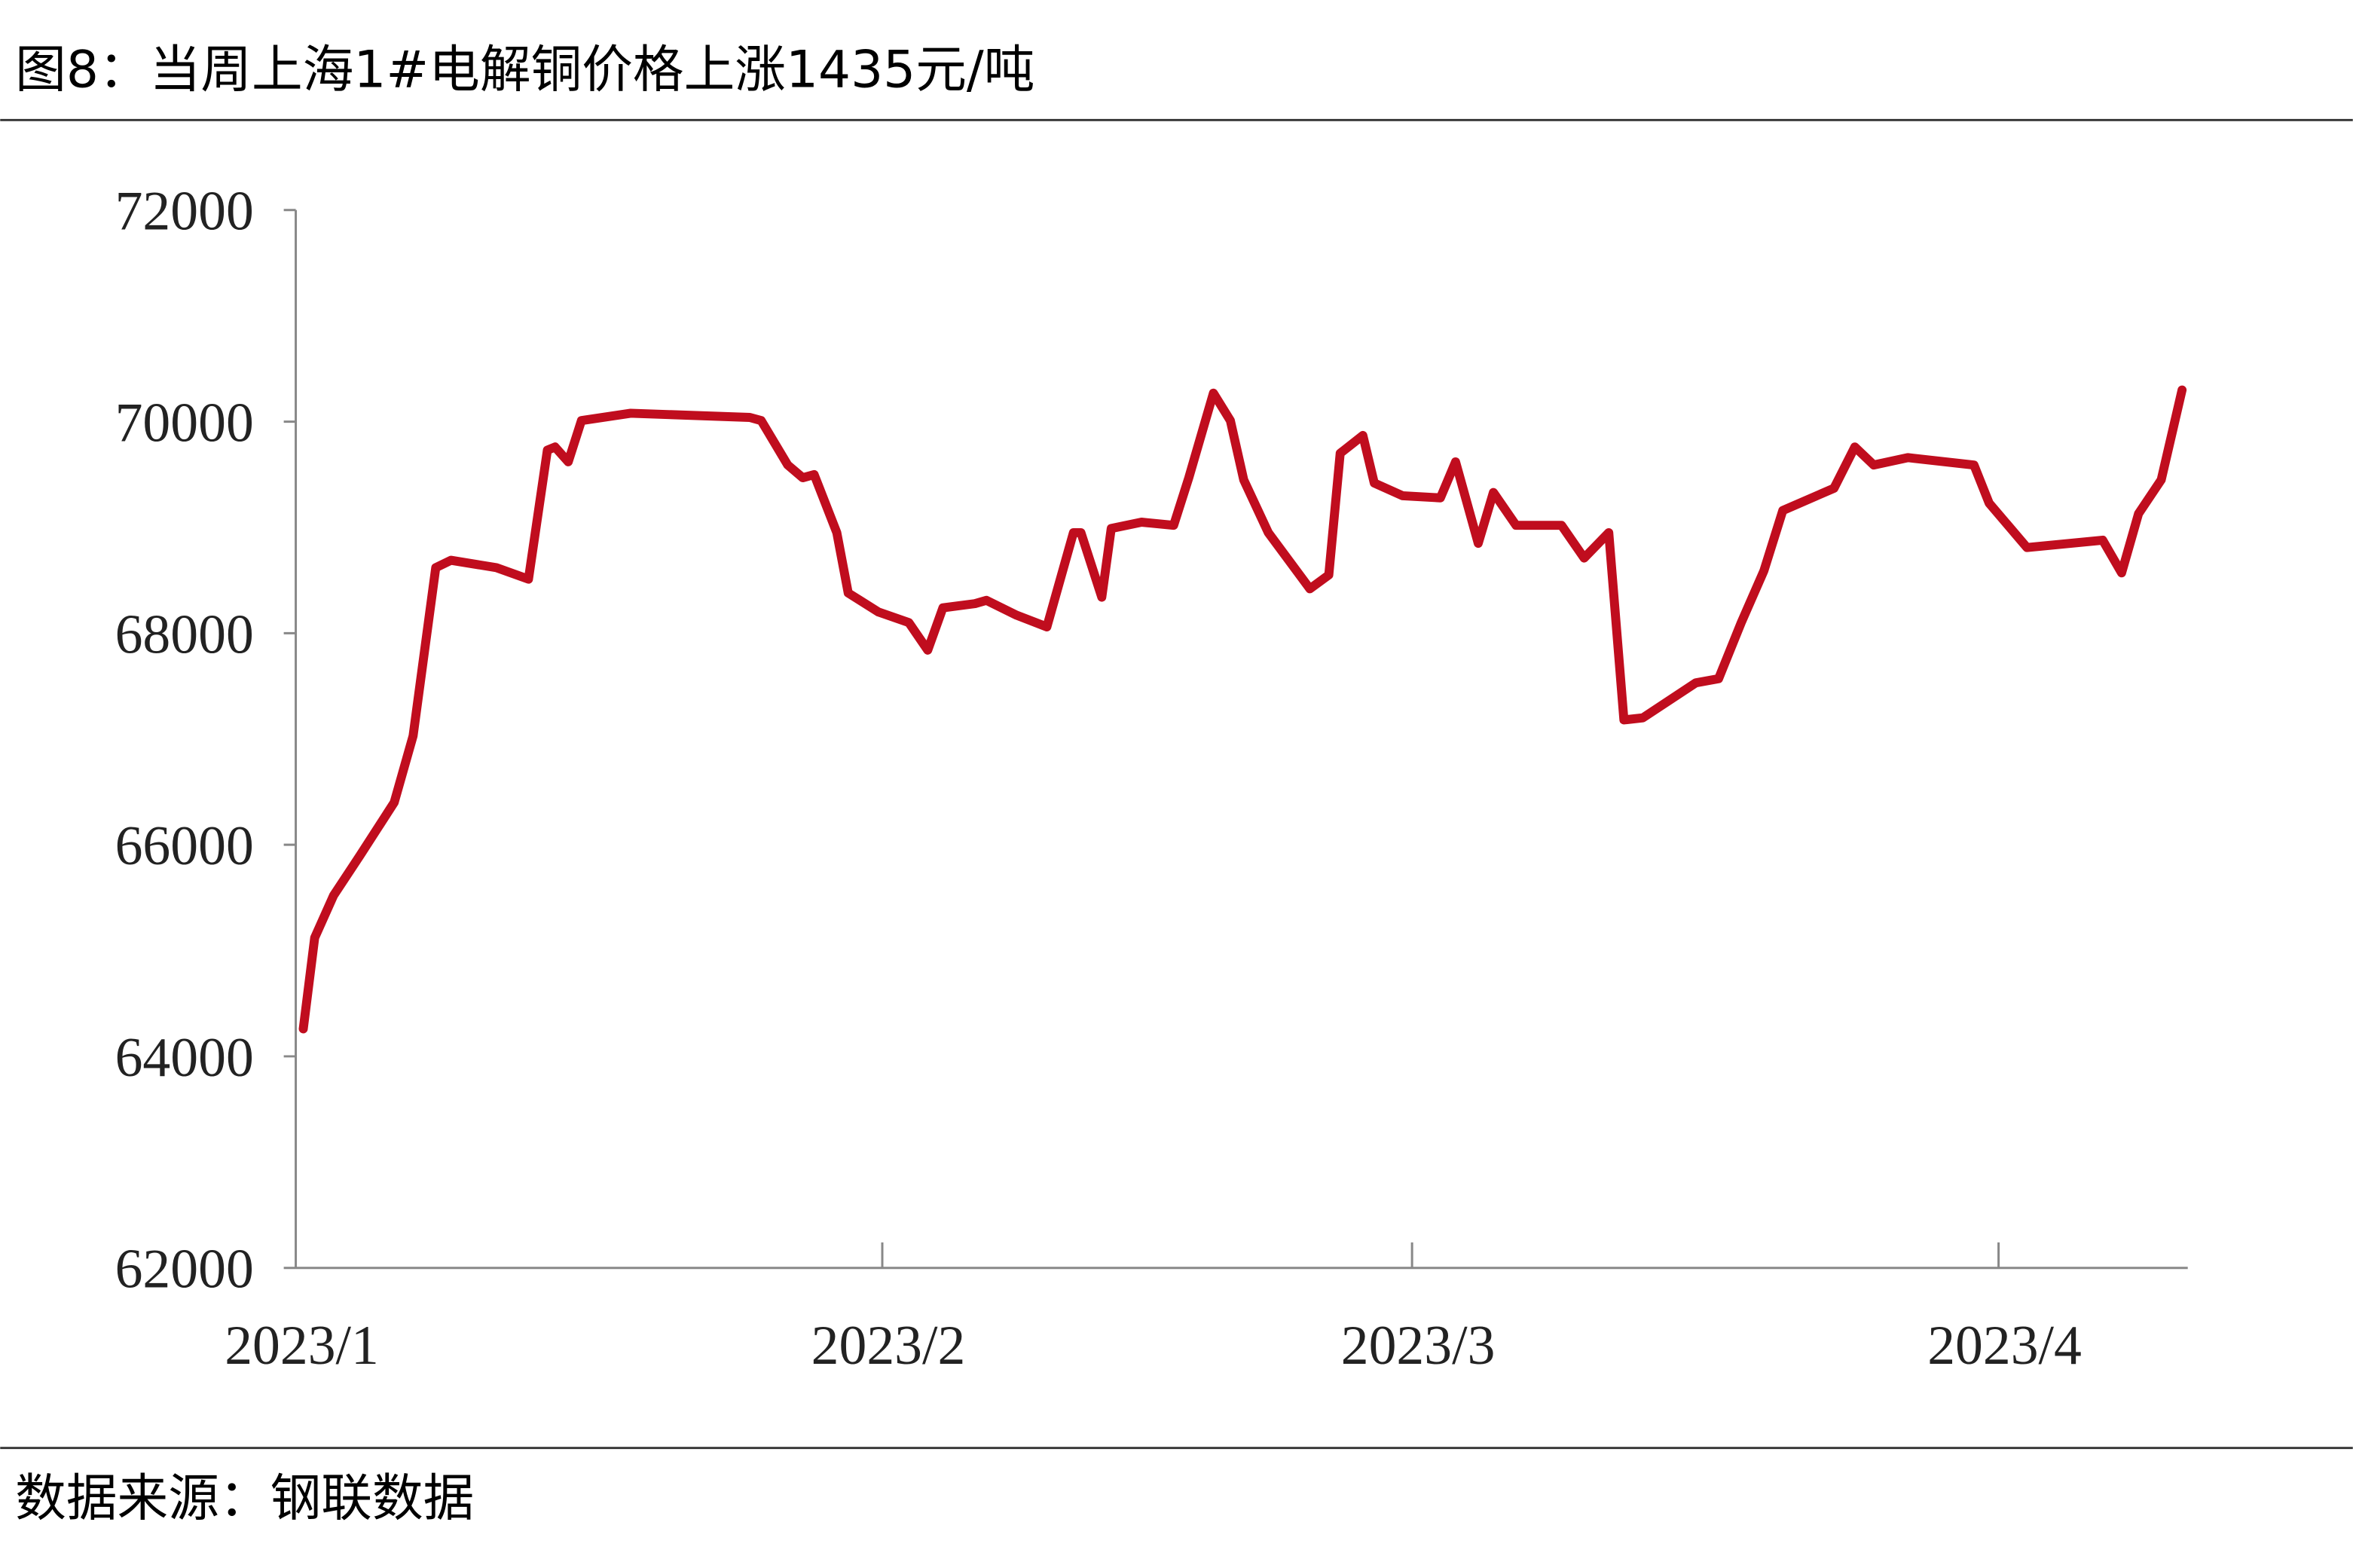 Image resolution: width=2353 pixels, height=1568 pixels. What do you see at coordinates (184, 1269) in the screenshot?
I see `y-tick-label: 62000` at bounding box center [184, 1269].